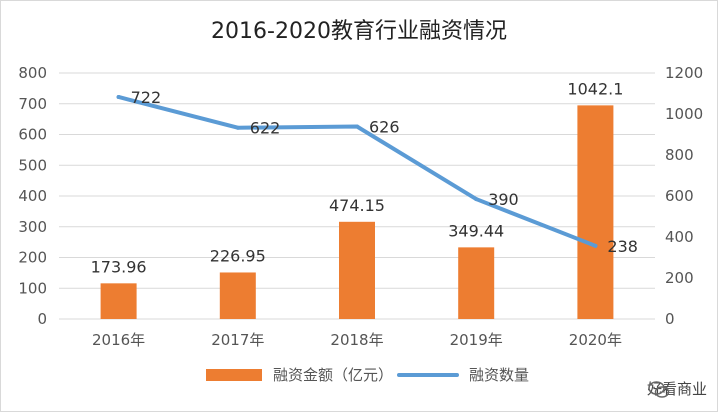 This screenshot has height=412, width=718. Describe the element at coordinates (684, 73) in the screenshot. I see `right-axis-tick-label: 1200` at that location.